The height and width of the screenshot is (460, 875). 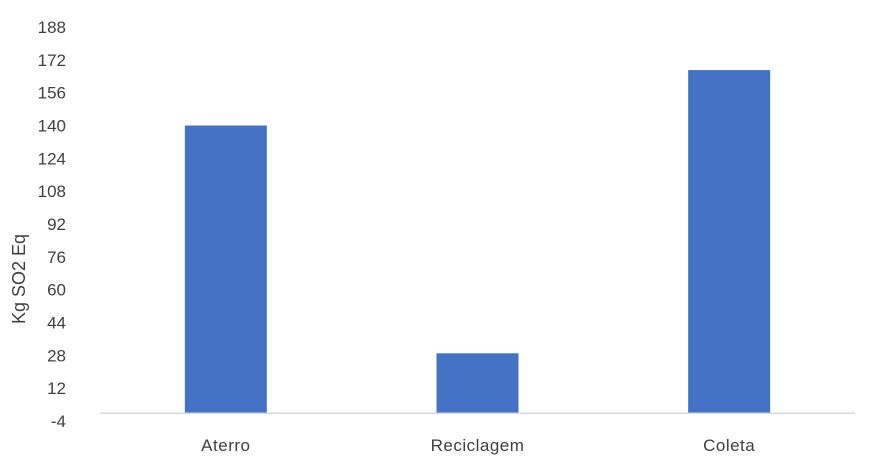 What do you see at coordinates (52, 93) in the screenshot?
I see `y-tick-label: 156` at bounding box center [52, 93].